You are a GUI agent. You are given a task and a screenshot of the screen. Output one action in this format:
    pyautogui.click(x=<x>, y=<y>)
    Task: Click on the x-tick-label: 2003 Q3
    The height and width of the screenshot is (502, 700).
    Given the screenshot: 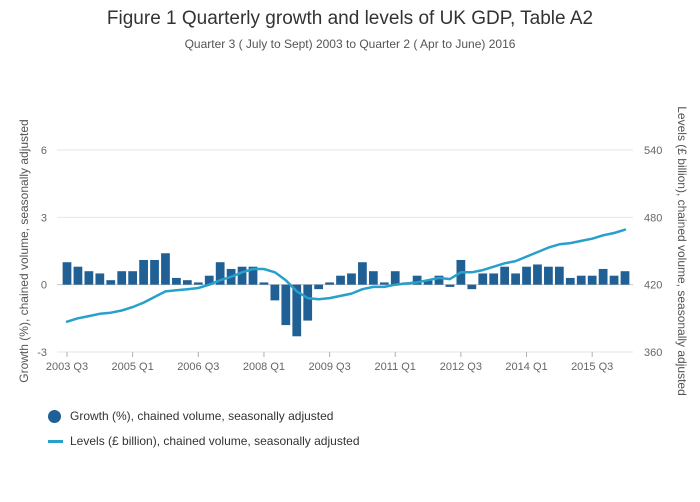 What is the action you would take?
    pyautogui.click(x=67, y=367)
    